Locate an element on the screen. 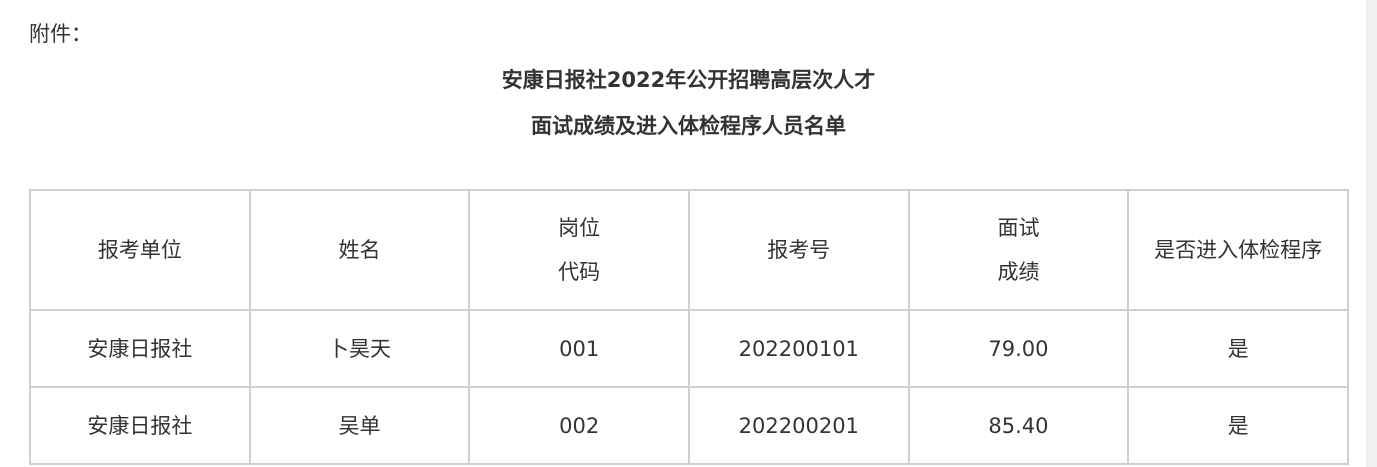 The image size is (1377, 467). vertical-scrollbar is located at coordinates (1371, 233).